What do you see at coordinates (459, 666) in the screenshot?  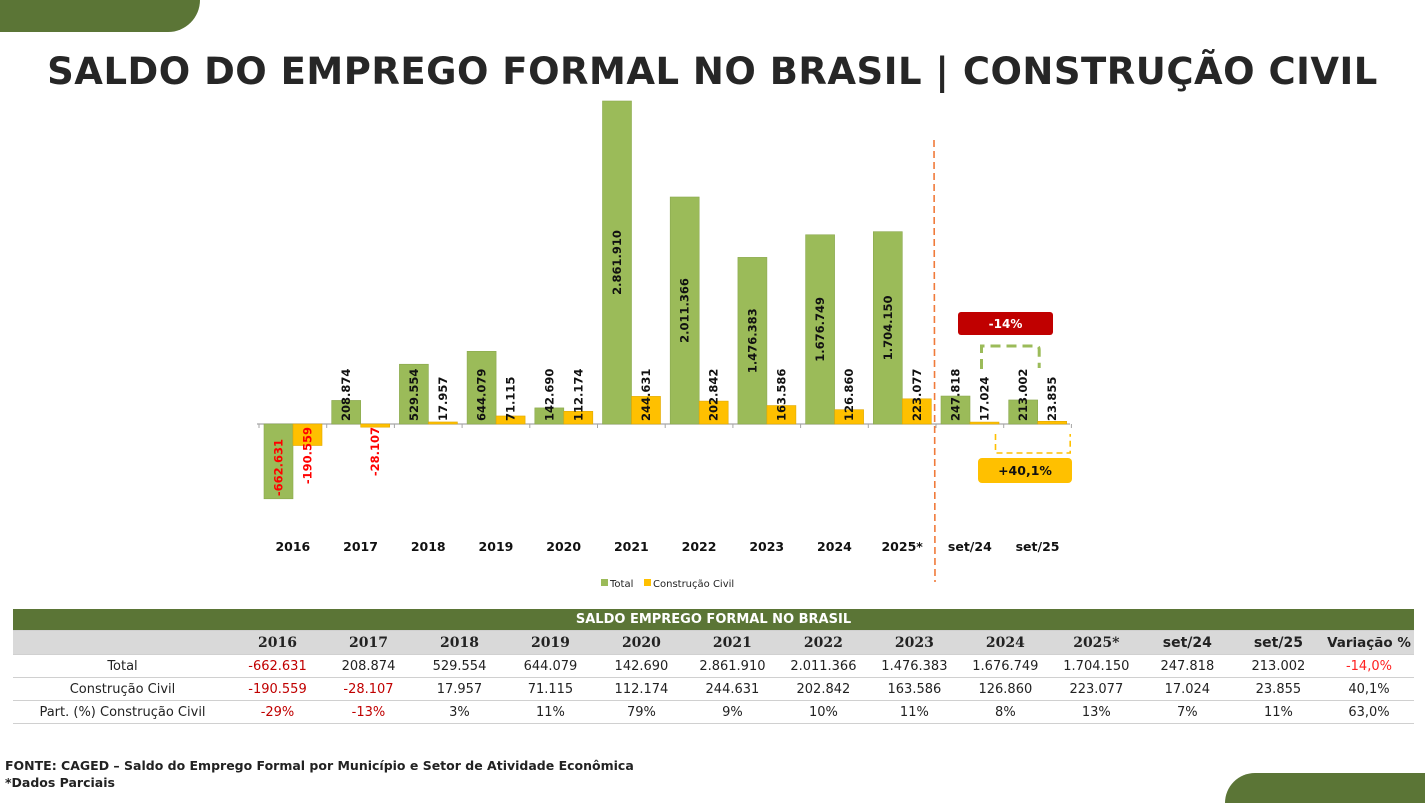 I see `table-cell: 529.554` at bounding box center [459, 666].